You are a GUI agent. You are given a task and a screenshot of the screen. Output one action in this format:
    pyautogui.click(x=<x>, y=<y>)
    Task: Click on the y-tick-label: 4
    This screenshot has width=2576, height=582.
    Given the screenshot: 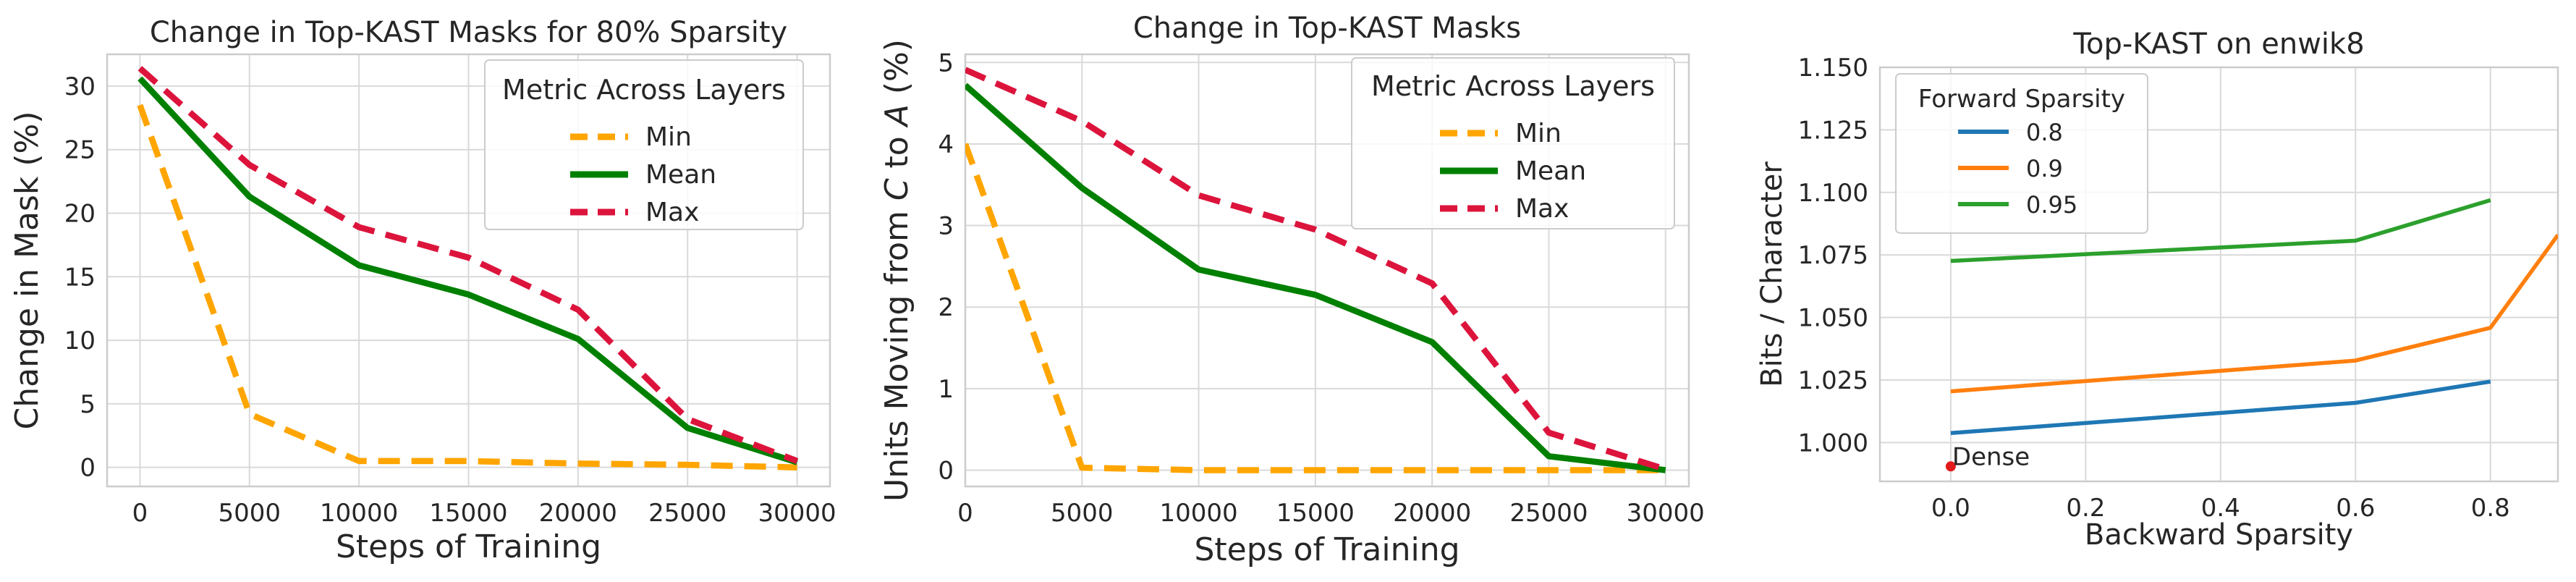 What is the action you would take?
    pyautogui.click(x=946, y=144)
    